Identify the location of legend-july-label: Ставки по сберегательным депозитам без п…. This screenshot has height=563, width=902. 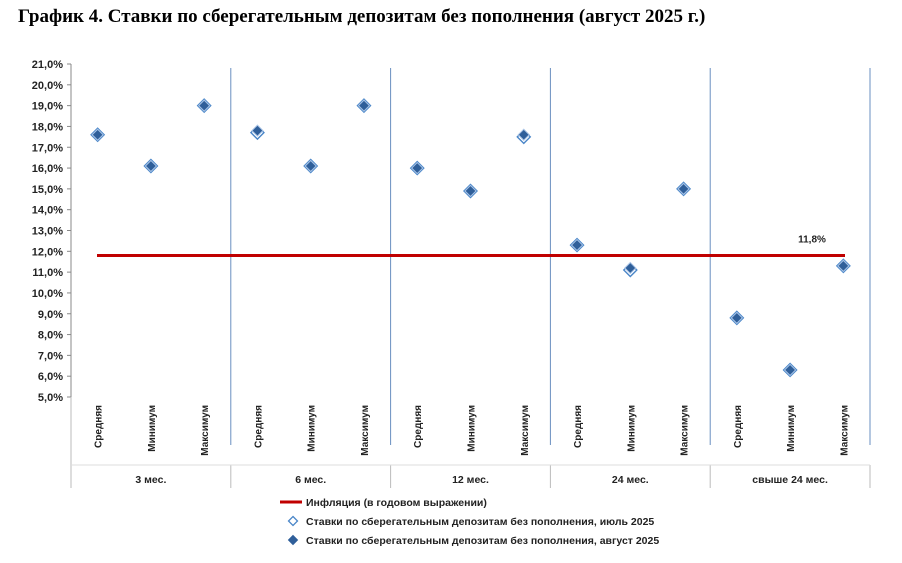
(480, 522).